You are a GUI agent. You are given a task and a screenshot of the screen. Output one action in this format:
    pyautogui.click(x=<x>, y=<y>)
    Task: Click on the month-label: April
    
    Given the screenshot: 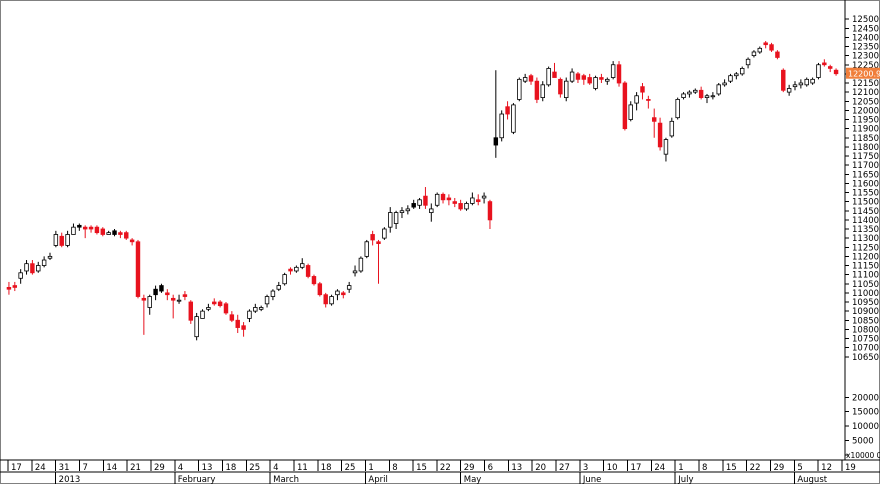 What is the action you would take?
    pyautogui.click(x=377, y=479)
    